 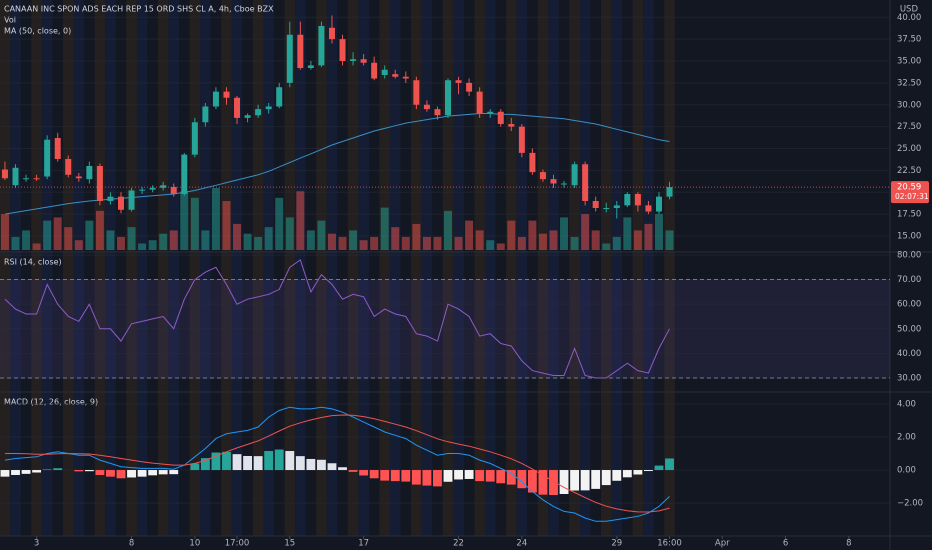 What do you see at coordinates (33, 262) in the screenshot?
I see `indicator-label: RSI (14, close)` at bounding box center [33, 262].